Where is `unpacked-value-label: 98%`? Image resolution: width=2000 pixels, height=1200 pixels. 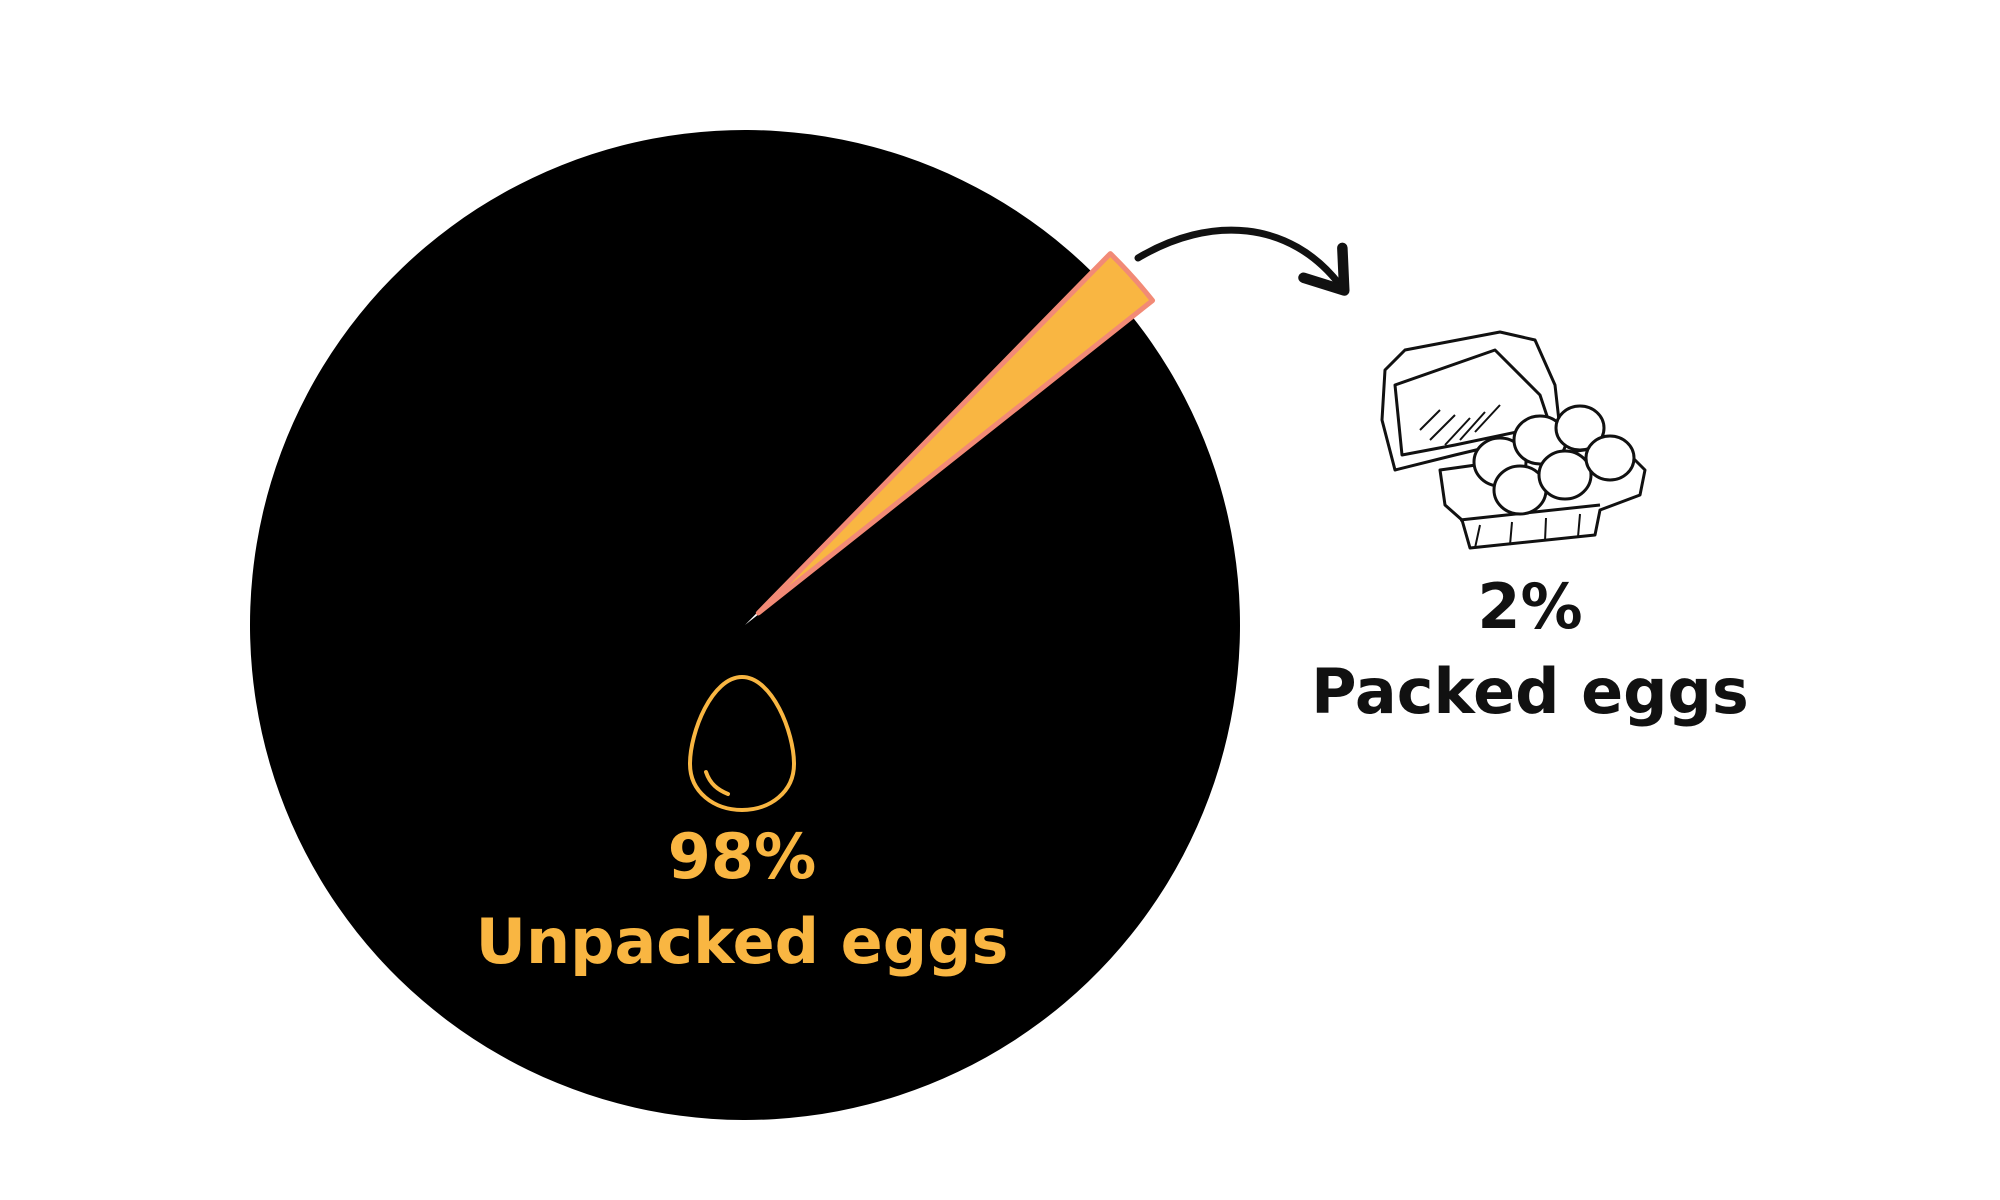 unpacked-value-label: 98% is located at coordinates (742, 856).